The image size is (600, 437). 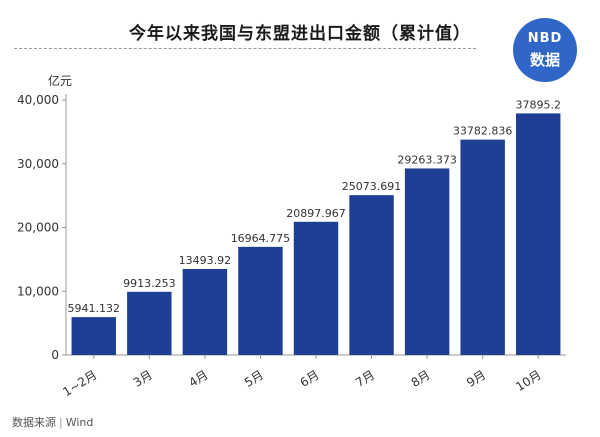 What do you see at coordinates (143, 379) in the screenshot?
I see `x-category-label: 3月` at bounding box center [143, 379].